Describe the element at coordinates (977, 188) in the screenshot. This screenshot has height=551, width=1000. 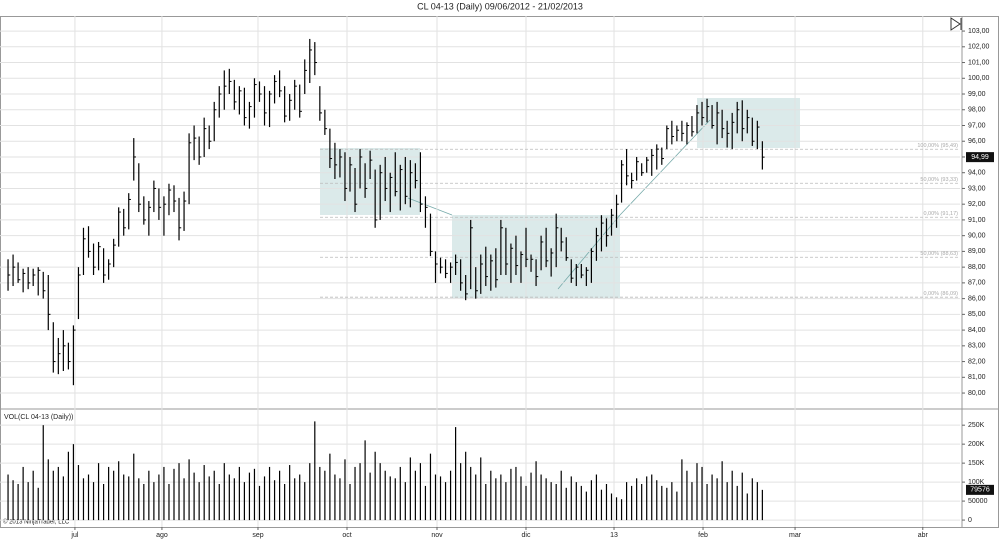
I see `y-tick-label: 93,00` at that location.